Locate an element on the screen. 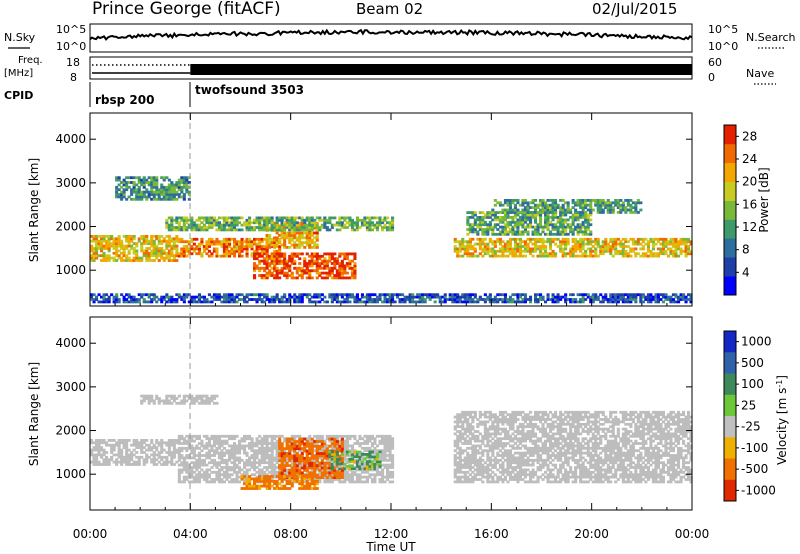  power-colorbar-tick-label: 12 is located at coordinates (749, 227).